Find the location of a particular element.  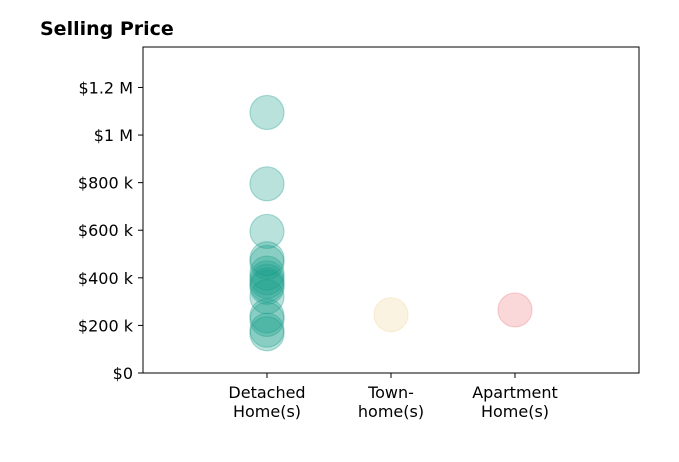

y-tick-label: $400 k is located at coordinates (106, 278).